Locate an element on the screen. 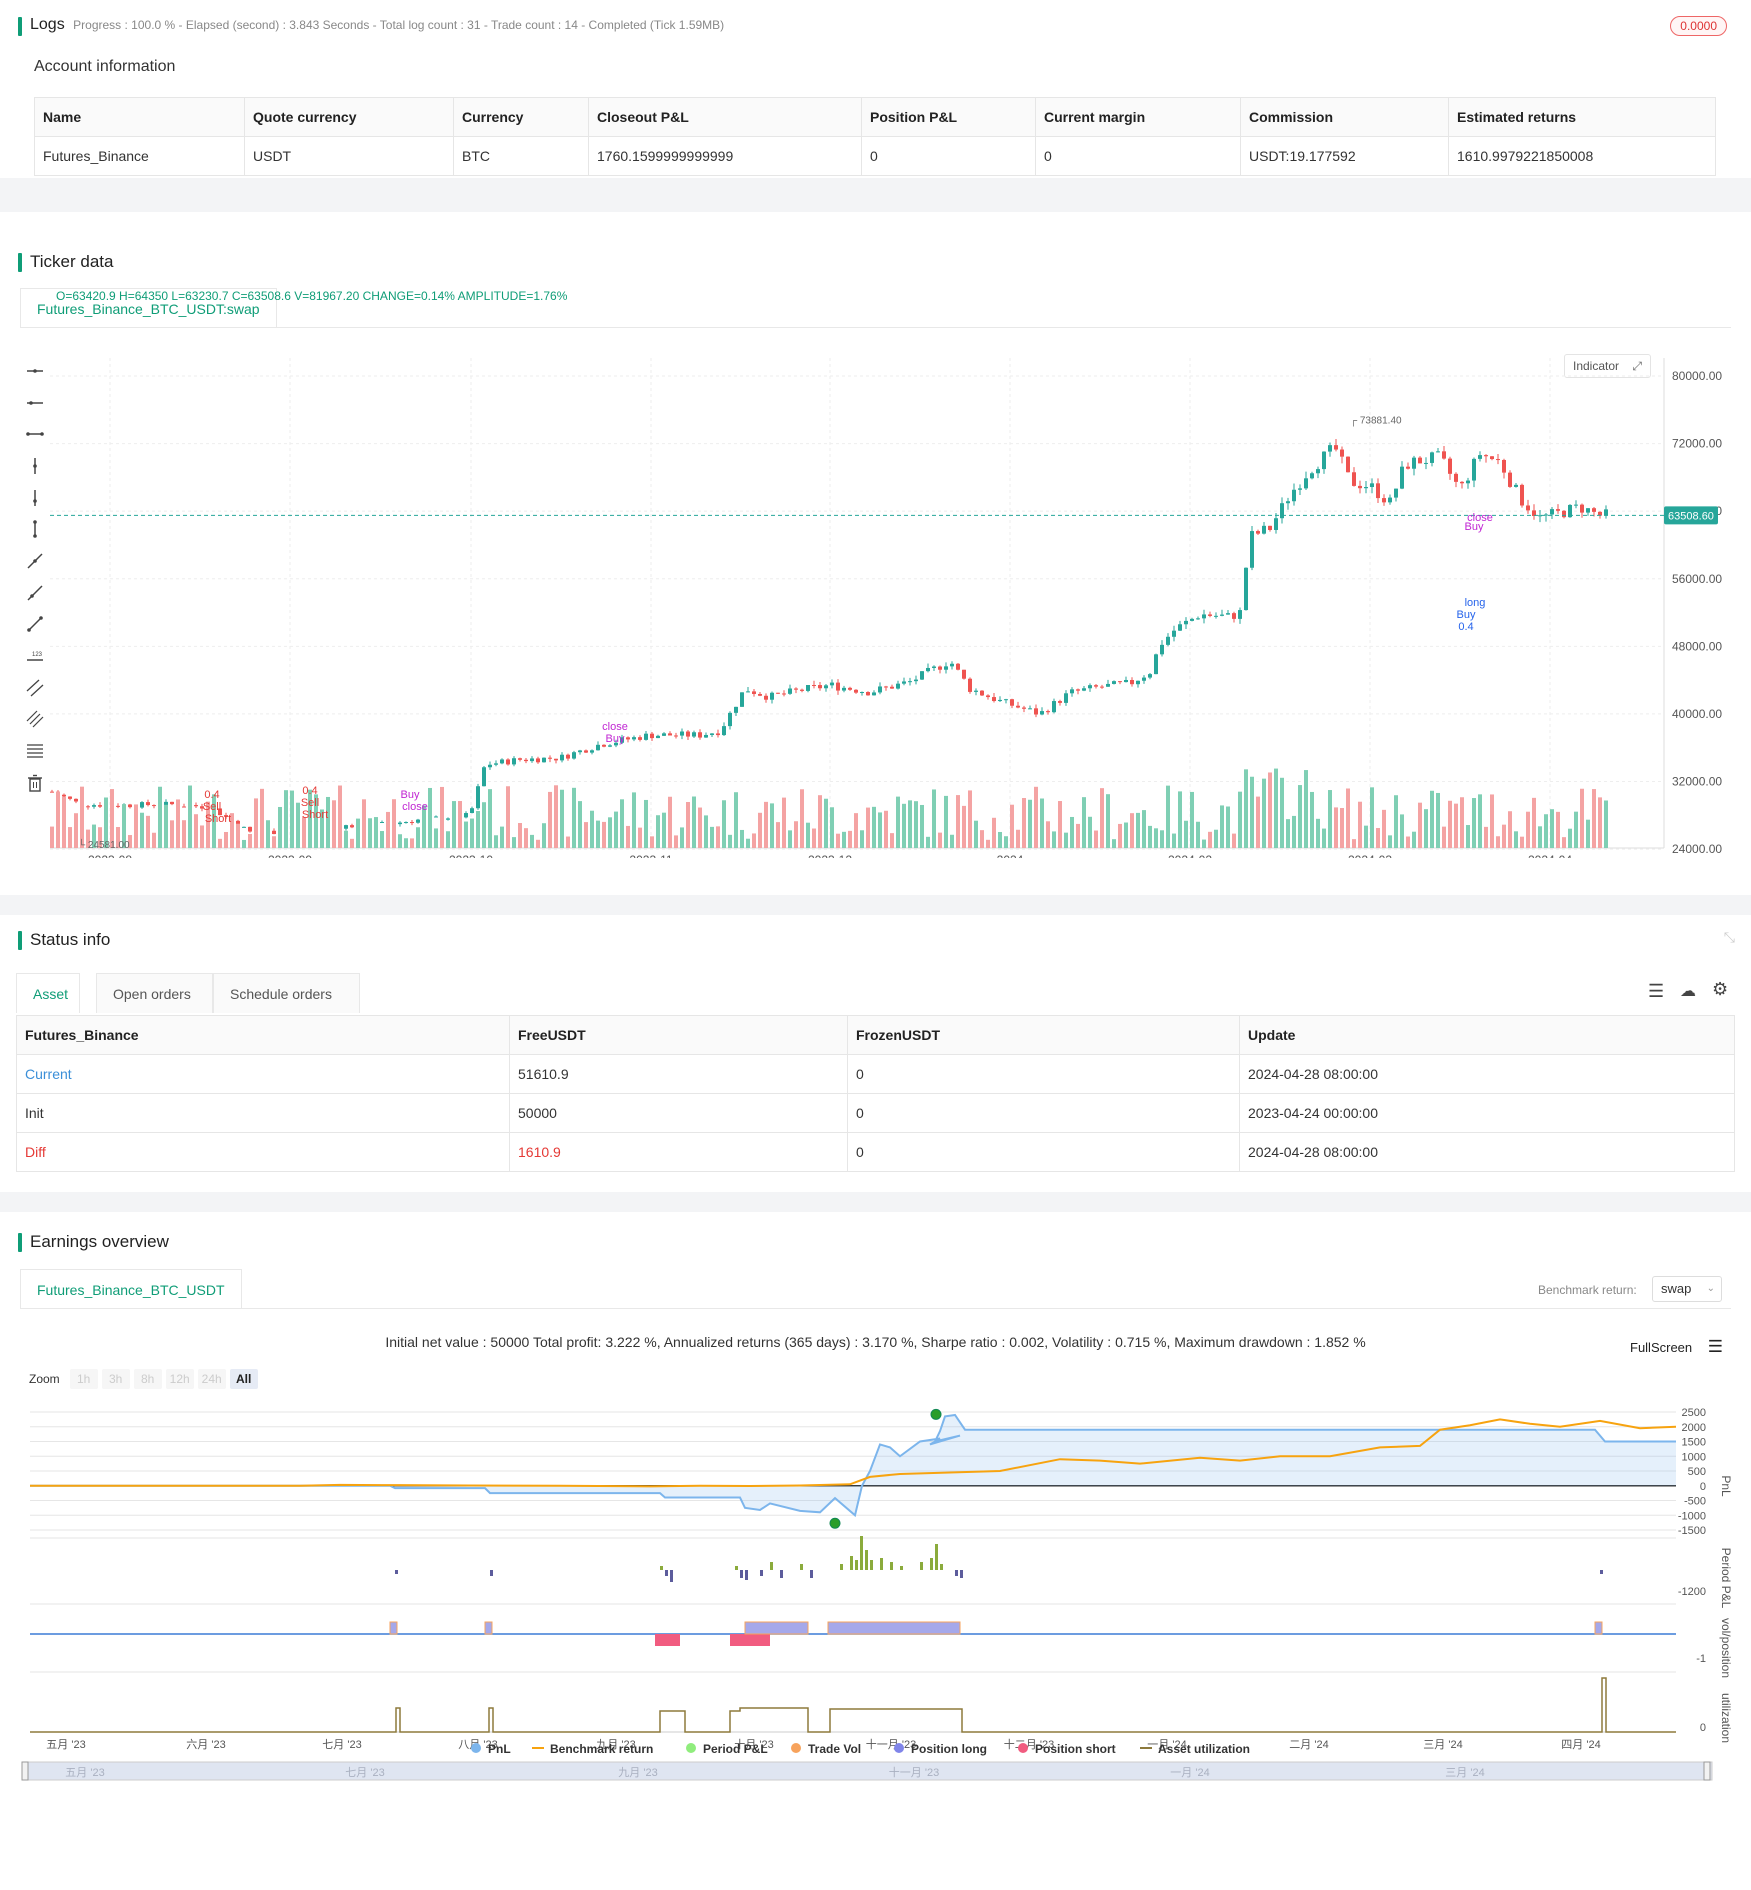  collapse-icon: ⤡ is located at coordinates (1729, 937).